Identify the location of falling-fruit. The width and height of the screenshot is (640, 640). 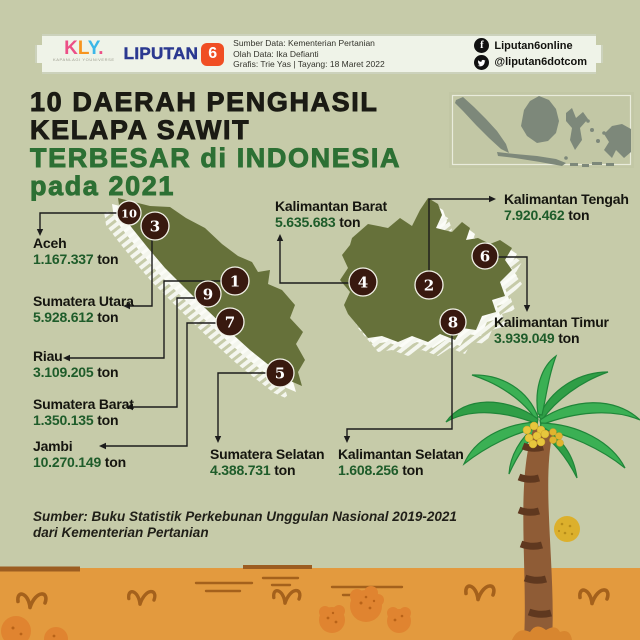
(567, 529).